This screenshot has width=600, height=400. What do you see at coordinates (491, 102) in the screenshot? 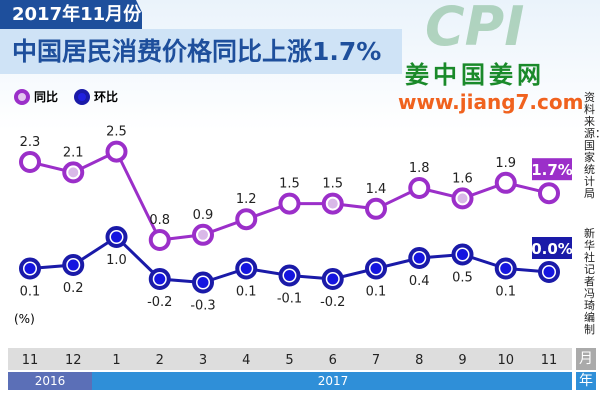
I see `watermark-url: www.jiang7.com` at bounding box center [491, 102].